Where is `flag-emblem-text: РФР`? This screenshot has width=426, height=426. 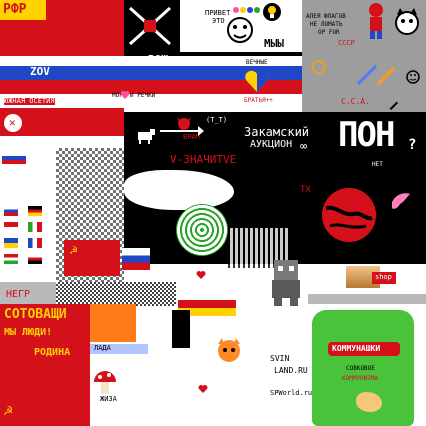 flag-emblem-text: РФР is located at coordinates (15, 9).